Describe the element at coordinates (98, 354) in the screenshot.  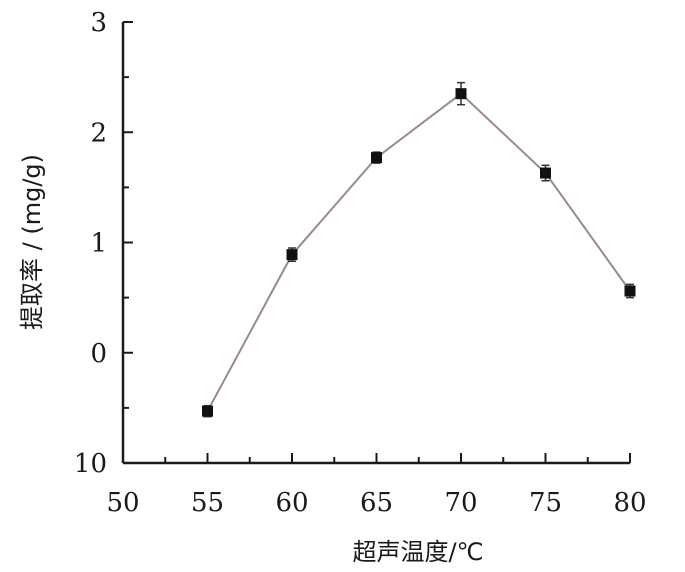
I see `y-tick-label: 0` at that location.